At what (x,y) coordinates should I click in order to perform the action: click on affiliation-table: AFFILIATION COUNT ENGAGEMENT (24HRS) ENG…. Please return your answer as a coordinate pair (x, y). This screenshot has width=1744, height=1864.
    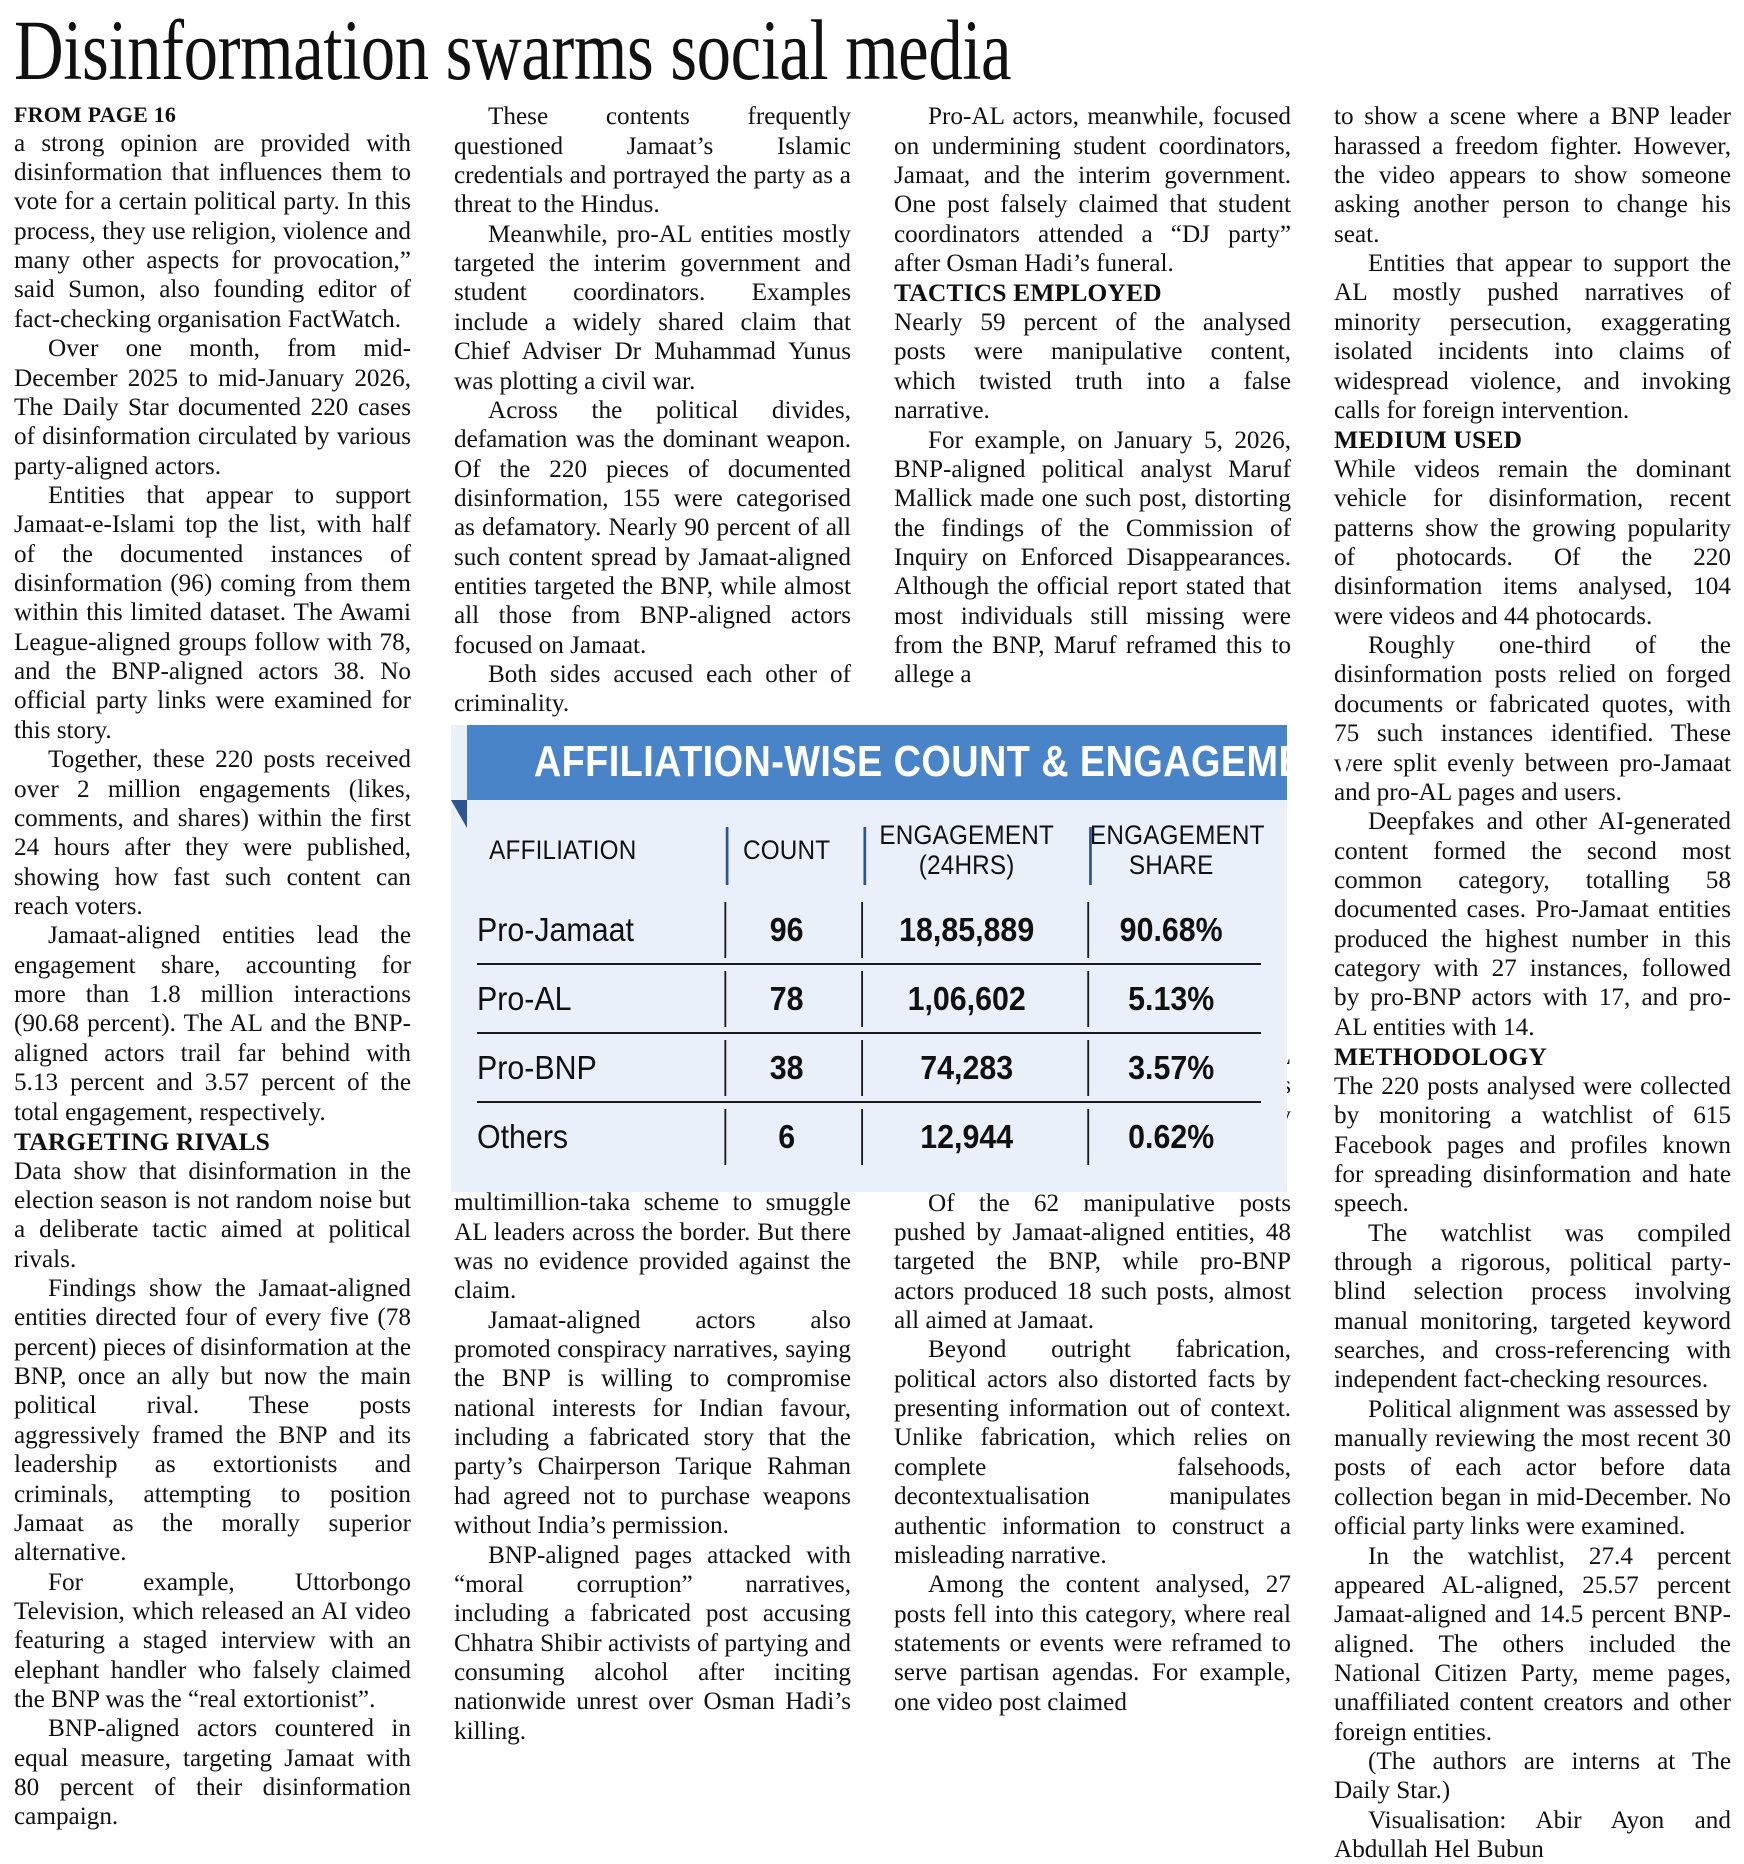
    Looking at the image, I should click on (870, 993).